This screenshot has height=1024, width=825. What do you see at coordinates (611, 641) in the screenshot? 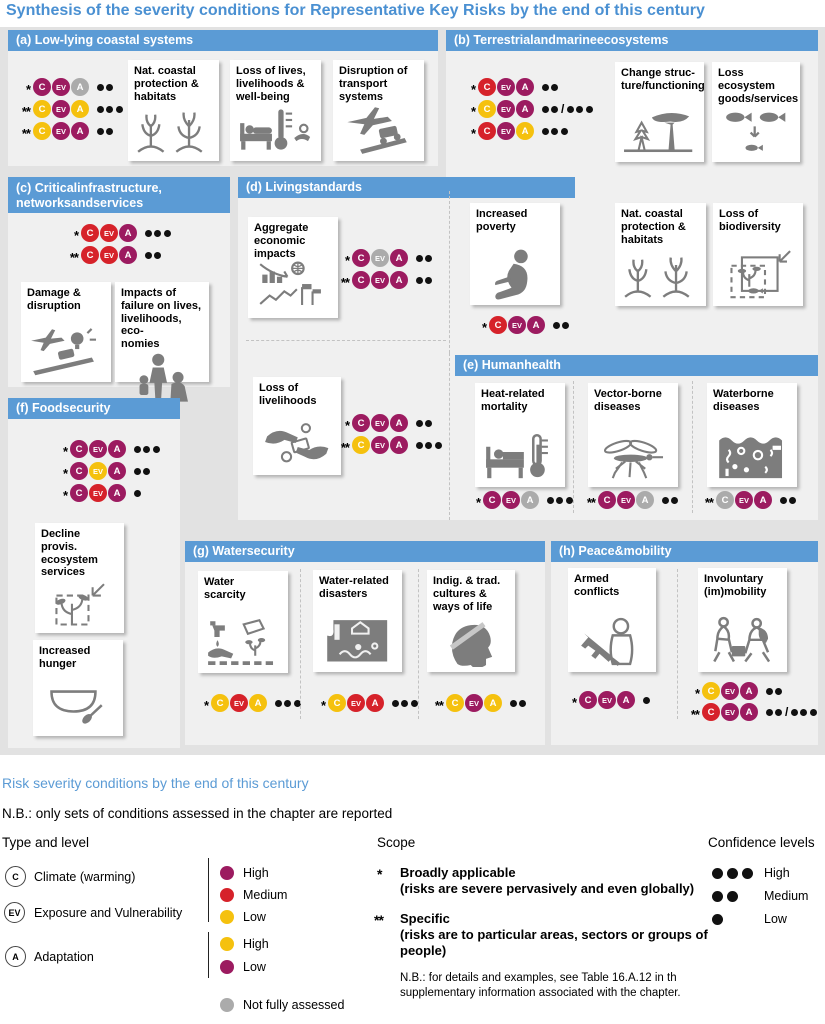
I see `armed-conflict-icon` at bounding box center [611, 641].